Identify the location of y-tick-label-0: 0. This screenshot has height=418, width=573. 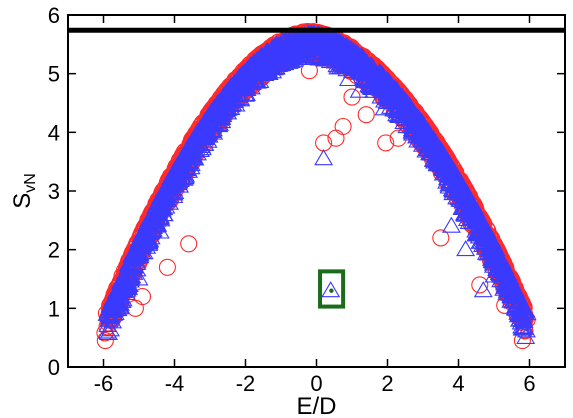
(54, 367).